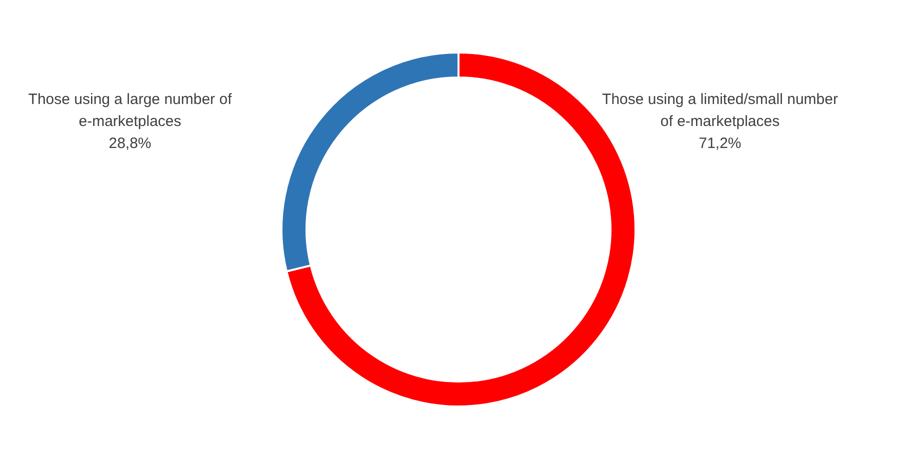 Image resolution: width=917 pixels, height=459 pixels. I want to click on data-label: 71,2%, so click(720, 143).